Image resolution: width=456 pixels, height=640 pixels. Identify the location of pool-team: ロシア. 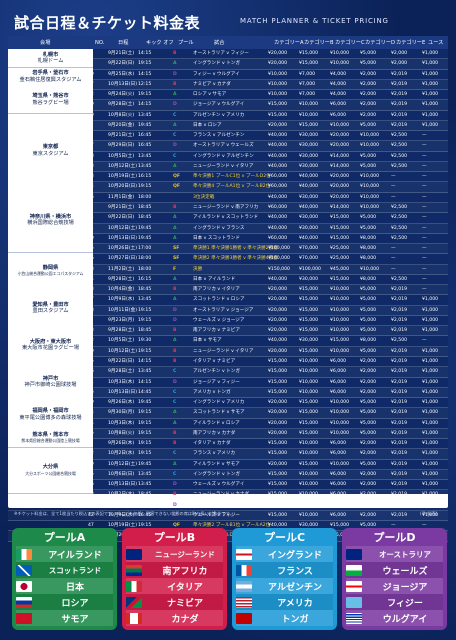
(64, 602).